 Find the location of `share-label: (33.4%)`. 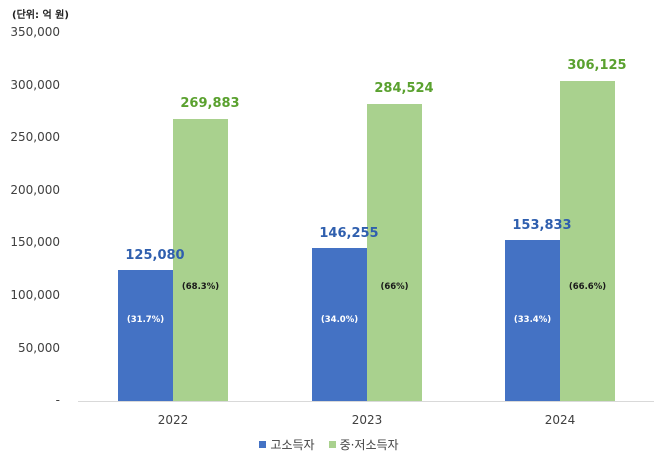

share-label: (33.4%) is located at coordinates (532, 320).